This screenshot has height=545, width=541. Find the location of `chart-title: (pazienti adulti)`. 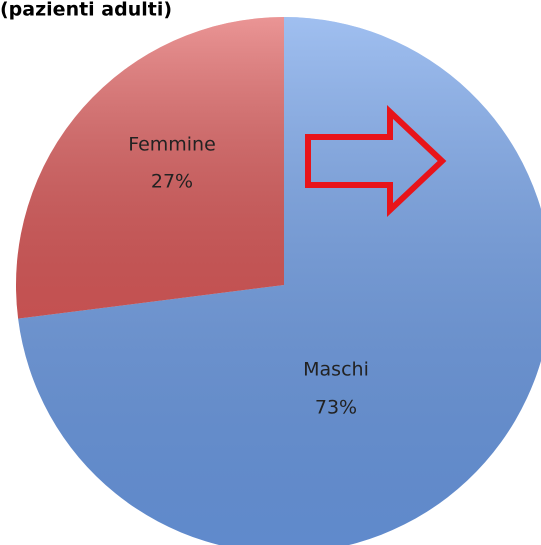

chart-title: (pazienti adulti) is located at coordinates (86, 10).